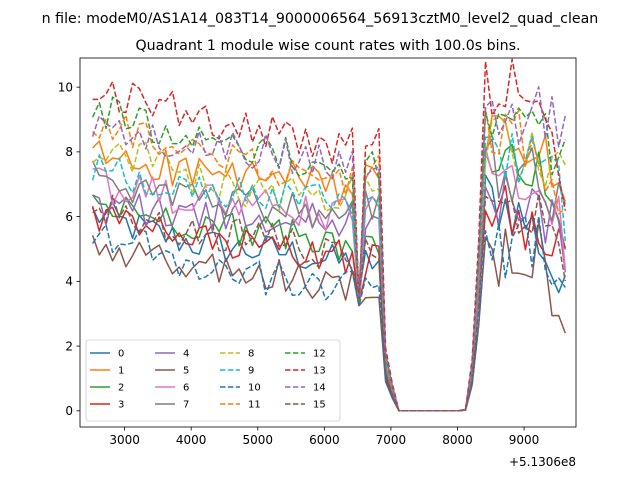 The width and height of the screenshot is (640, 480). What do you see at coordinates (251, 354) in the screenshot?
I see `legend-label-8: 8` at bounding box center [251, 354].